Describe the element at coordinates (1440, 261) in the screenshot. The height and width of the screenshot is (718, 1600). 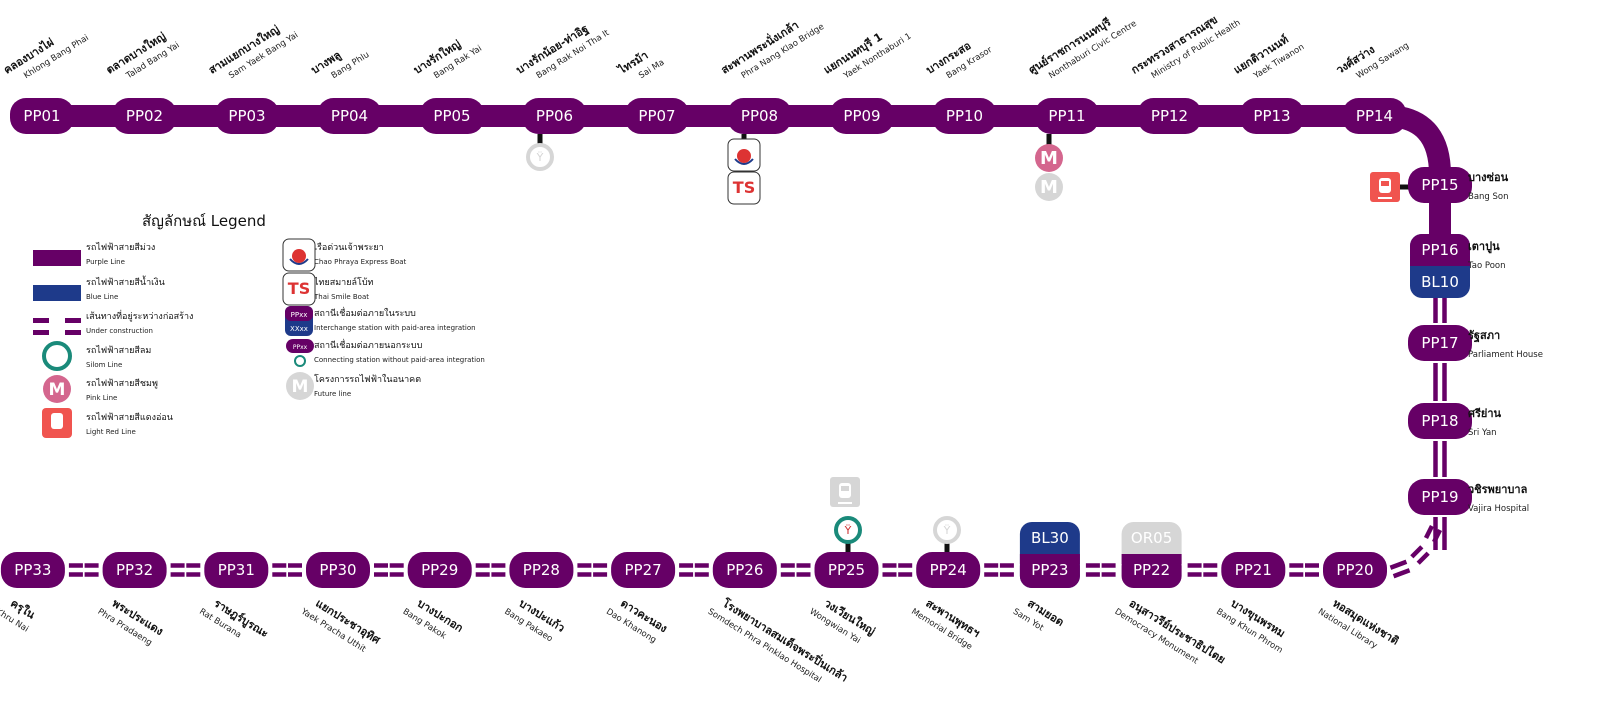
I see `pill-fill` at that location.